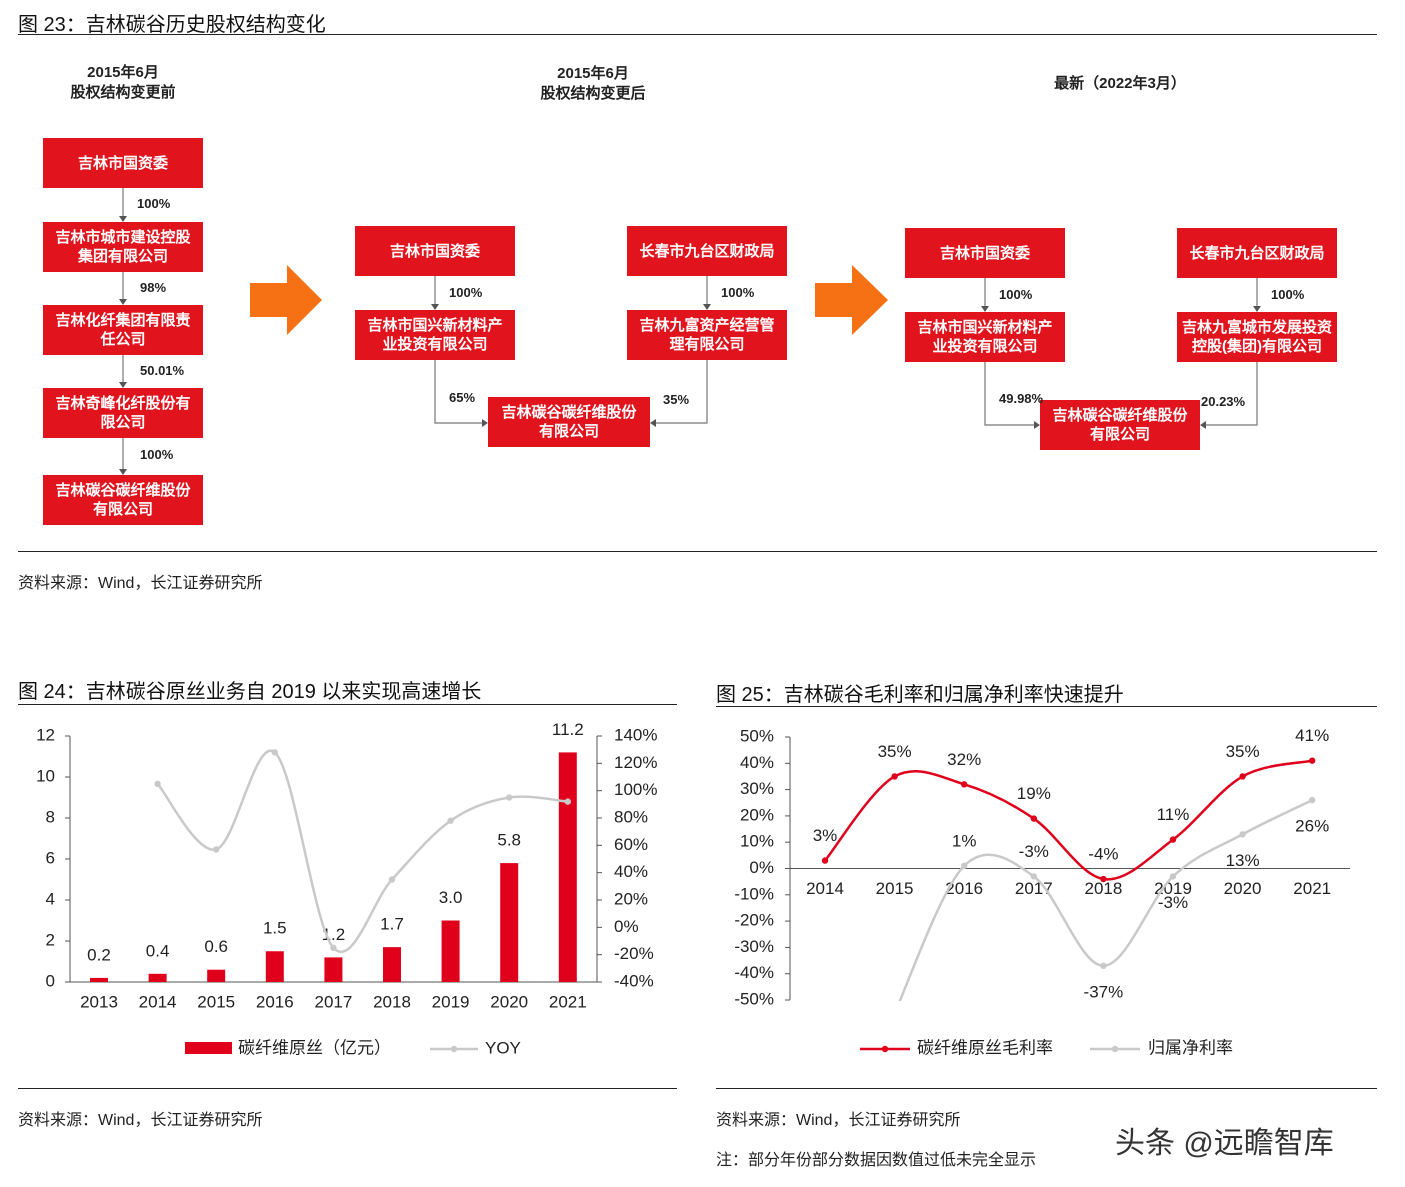 The image size is (1405, 1187). I want to click on rule, so click(697, 551).